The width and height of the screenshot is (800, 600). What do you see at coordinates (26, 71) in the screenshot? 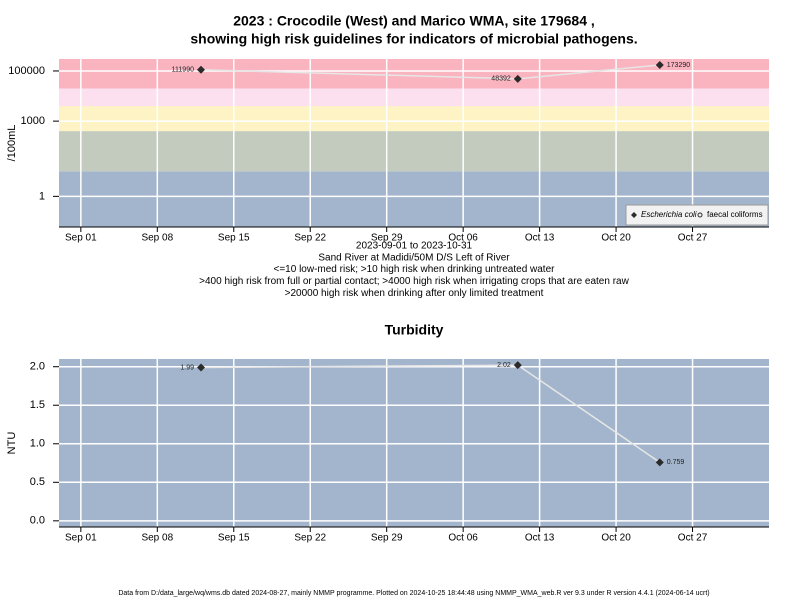
I see `y-tick-label: 100000` at bounding box center [26, 71].